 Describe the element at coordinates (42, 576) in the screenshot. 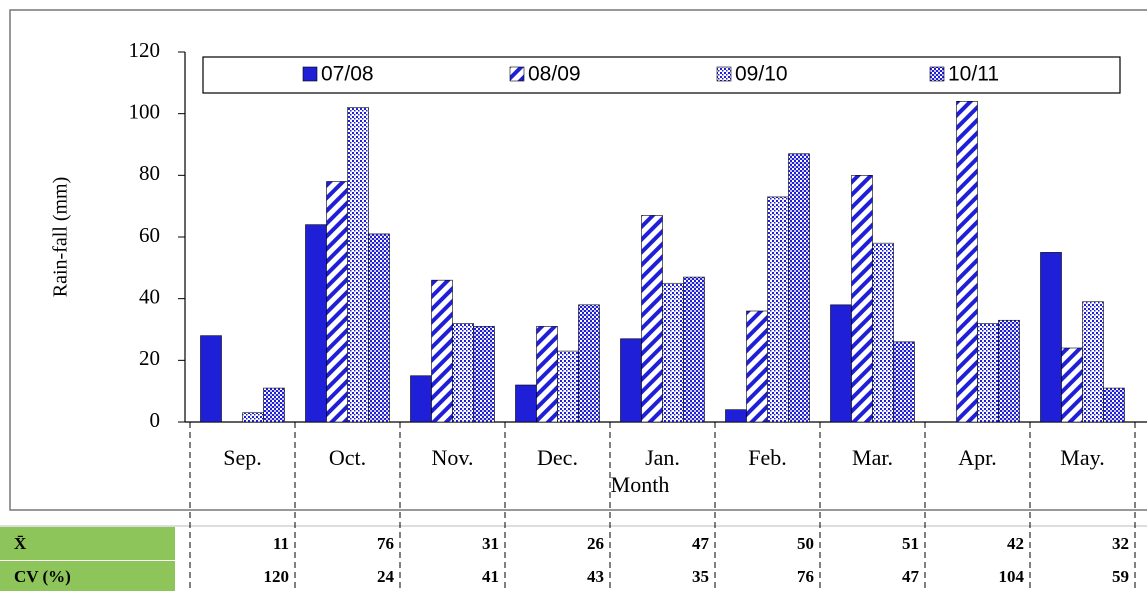

I see `table-row-label: CV (%)` at that location.